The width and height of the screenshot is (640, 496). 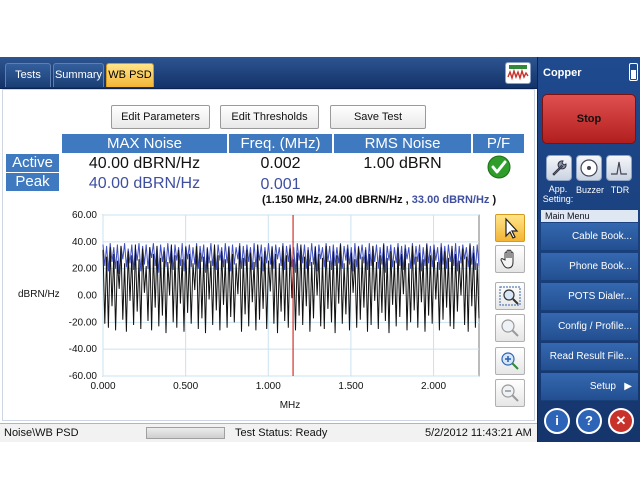 What do you see at coordinates (589, 216) in the screenshot?
I see `main-menu-title: Main Menu` at bounding box center [589, 216].